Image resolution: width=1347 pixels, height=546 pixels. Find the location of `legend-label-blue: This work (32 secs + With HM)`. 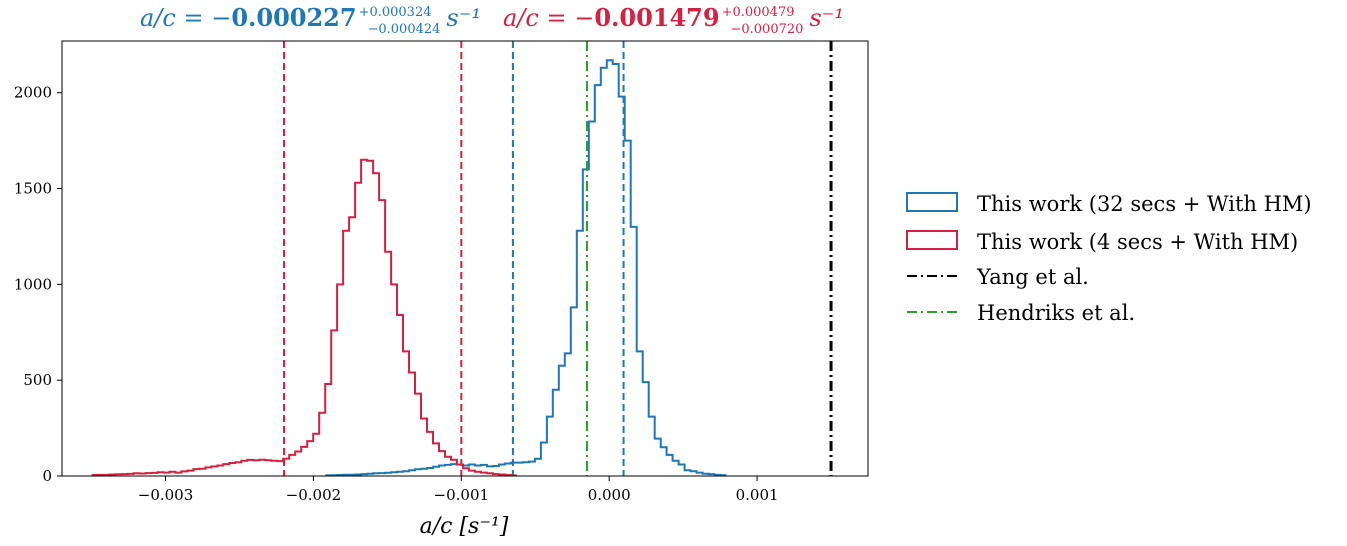

legend-label-blue: This work (32 secs + With HM) is located at coordinates (1144, 204).